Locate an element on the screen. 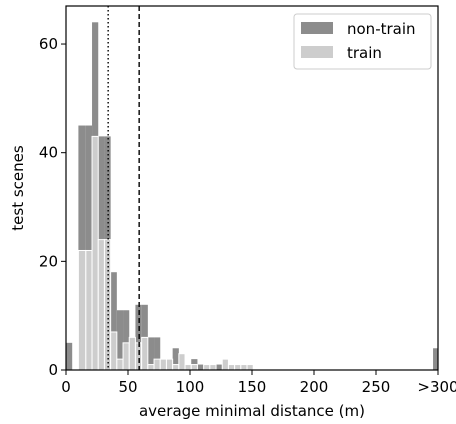 The image size is (456, 424). y-axis: 0 20 40 60 is located at coordinates (52, 207).